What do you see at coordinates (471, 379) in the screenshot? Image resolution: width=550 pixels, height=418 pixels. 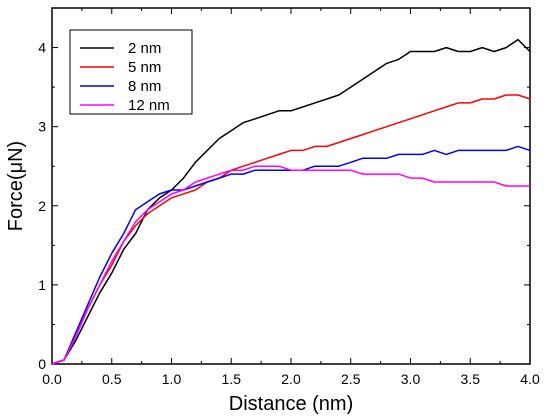 I see `x-tick-label: 3.5` at bounding box center [471, 379].